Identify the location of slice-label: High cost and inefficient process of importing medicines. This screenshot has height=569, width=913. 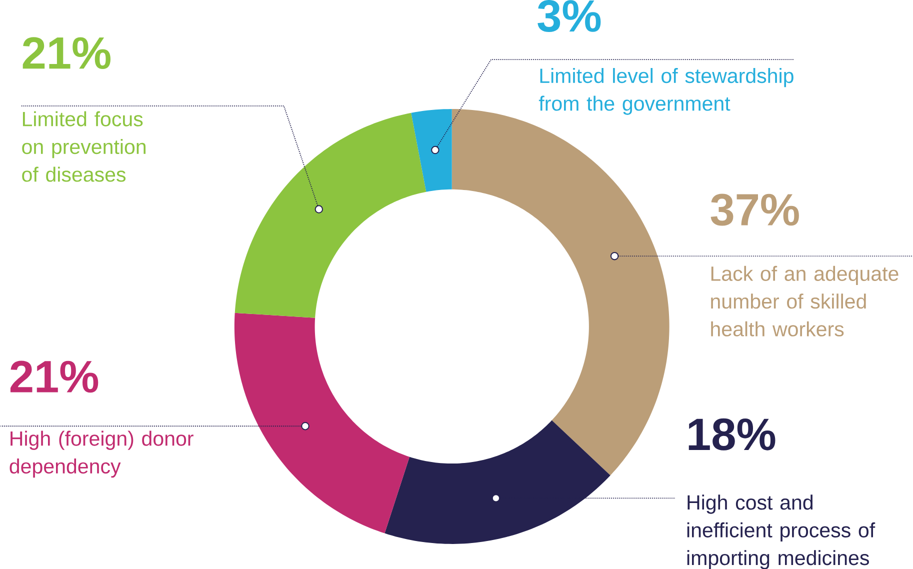
(781, 531).